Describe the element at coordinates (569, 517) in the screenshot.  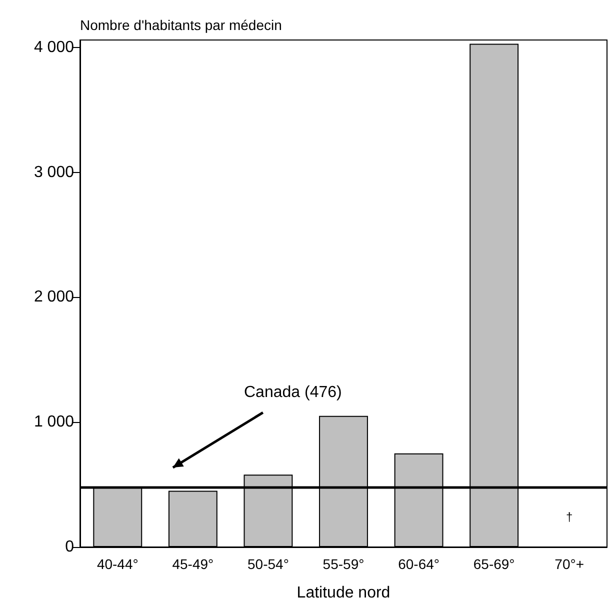
I see `annotation: †` at that location.